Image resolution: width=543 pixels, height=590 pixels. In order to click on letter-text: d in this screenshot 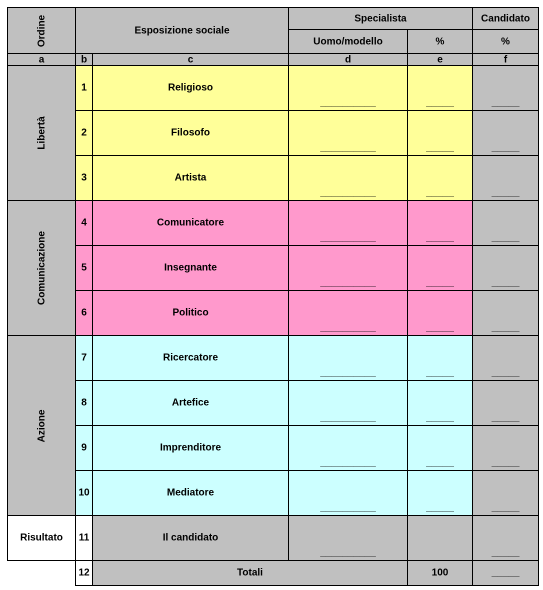, I will do `click(348, 59)`.